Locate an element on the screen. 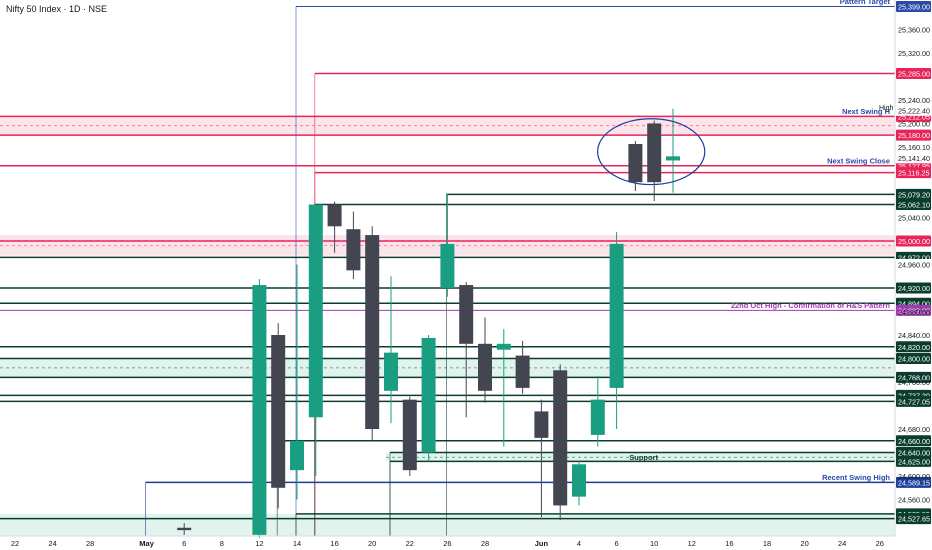 The height and width of the screenshot is (550, 932). high-note: High is located at coordinates (886, 108).